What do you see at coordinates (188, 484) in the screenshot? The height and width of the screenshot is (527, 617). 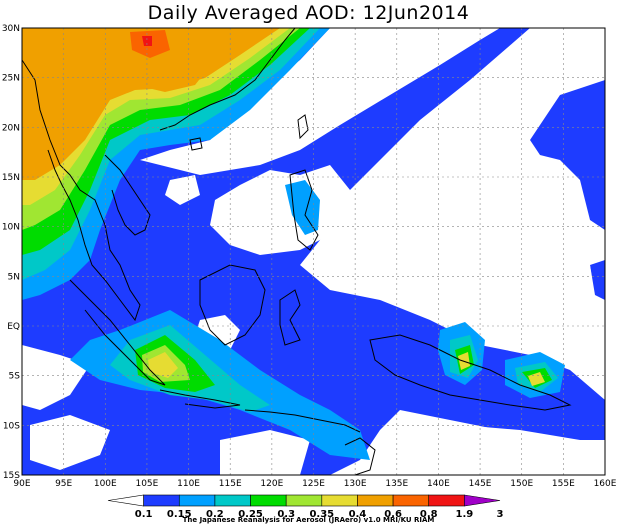 I see `longitude-label: 110E` at bounding box center [188, 484].